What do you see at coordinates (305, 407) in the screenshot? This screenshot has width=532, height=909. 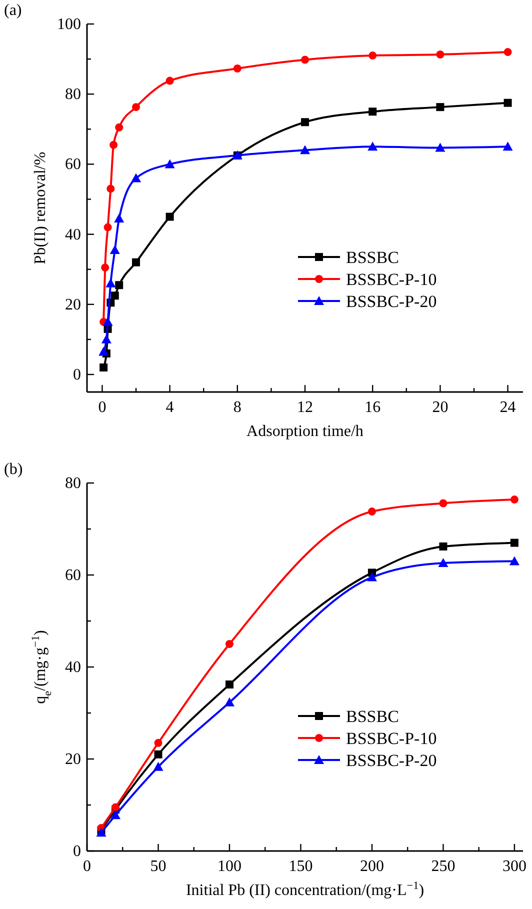 I see `x-tick-label: 12` at bounding box center [305, 407].